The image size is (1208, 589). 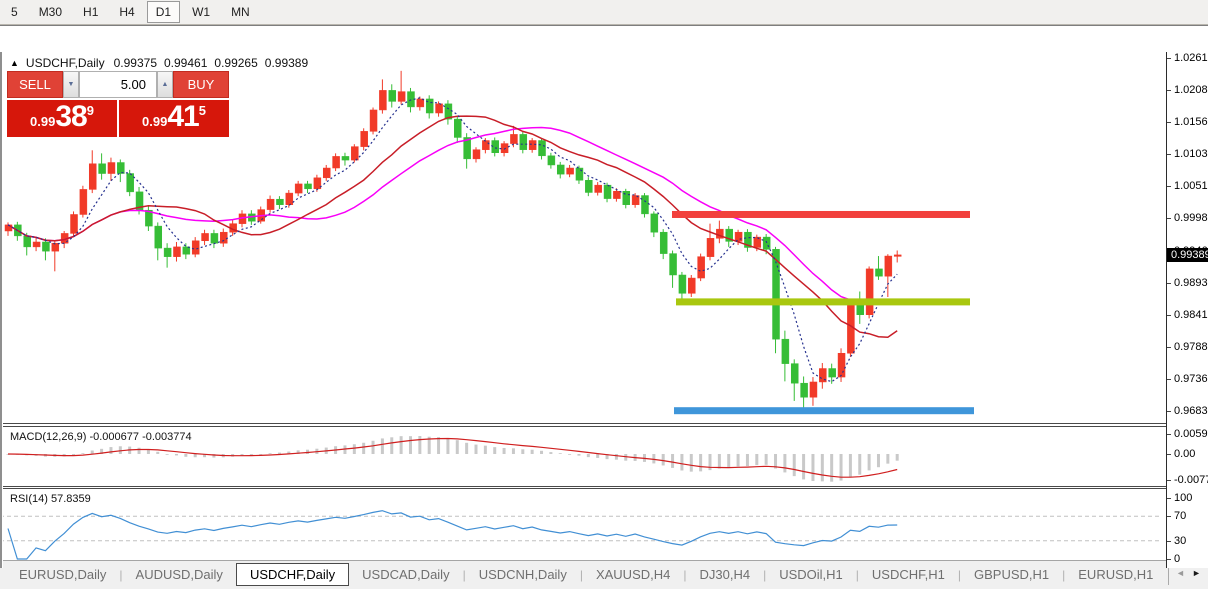 I want to click on volume-decrease-button: ▼, so click(x=71, y=84).